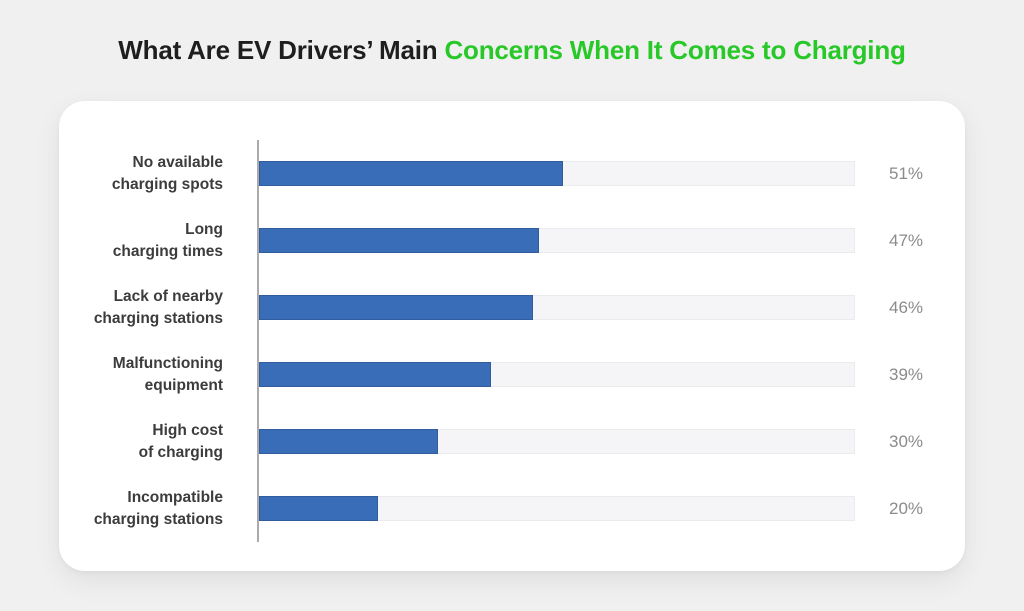  What do you see at coordinates (906, 508) in the screenshot?
I see `value-label: 20%` at bounding box center [906, 508].